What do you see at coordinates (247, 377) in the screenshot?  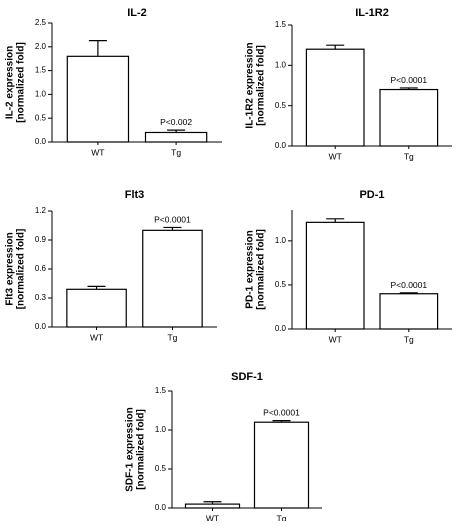 I see `chart-title: SDF-1` at bounding box center [247, 377].